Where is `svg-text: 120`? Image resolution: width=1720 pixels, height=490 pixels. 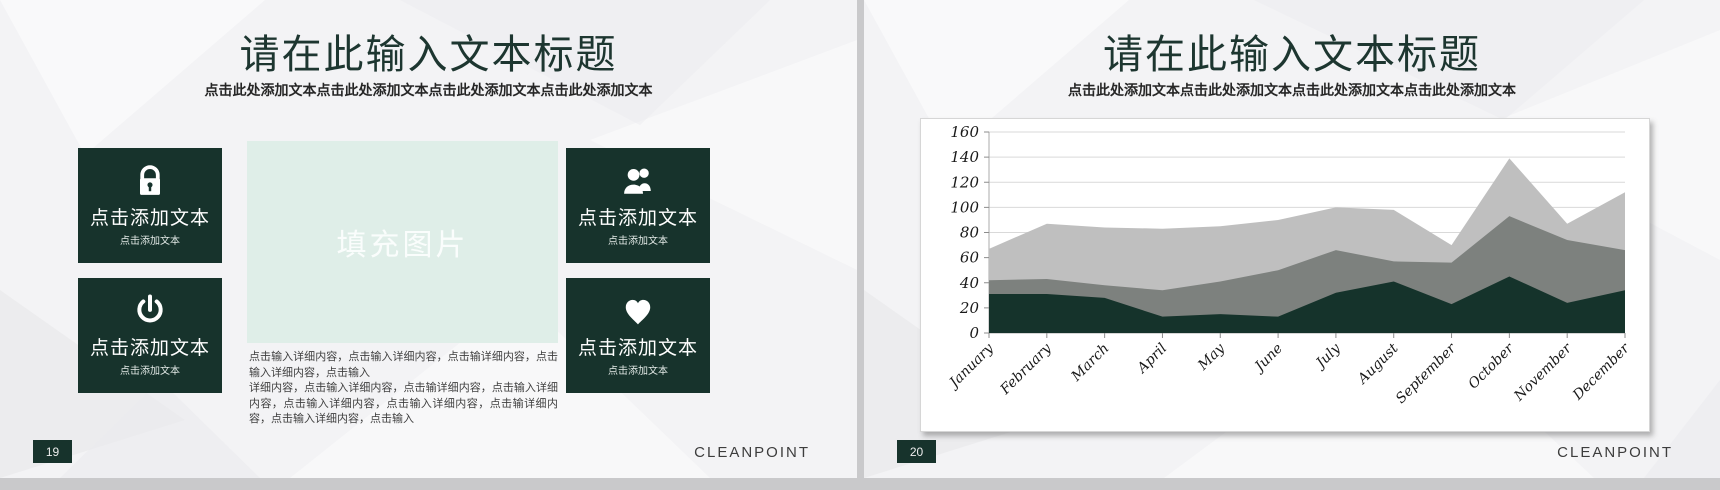 svg-text: 120 is located at coordinates (964, 182).